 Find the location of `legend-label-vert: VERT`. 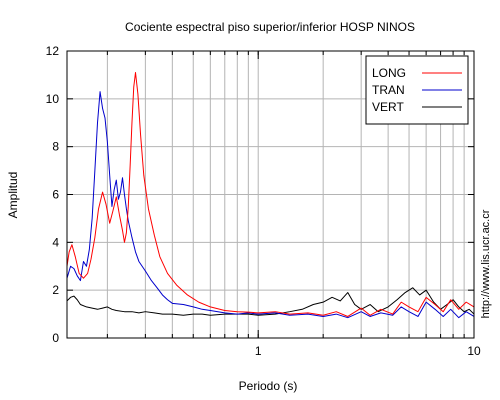

legend-label-vert: VERT is located at coordinates (388, 107).